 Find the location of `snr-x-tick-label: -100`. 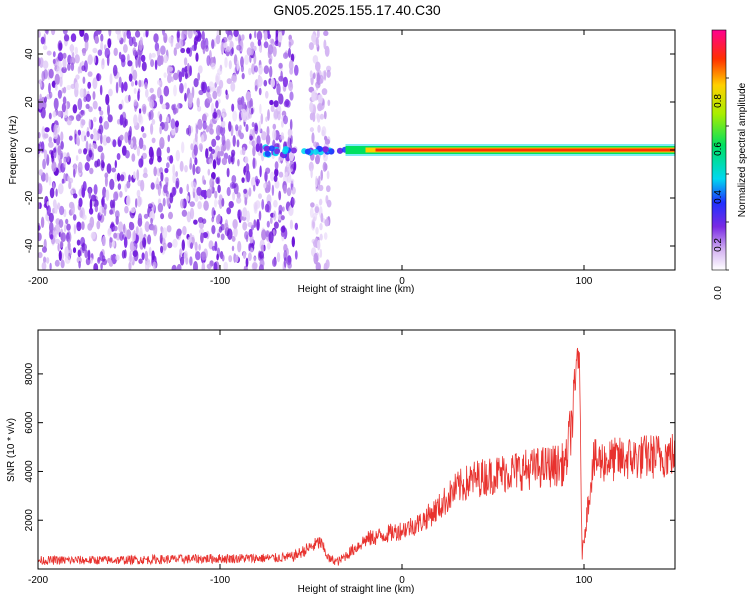

snr-x-tick-label: -100 is located at coordinates (220, 580).